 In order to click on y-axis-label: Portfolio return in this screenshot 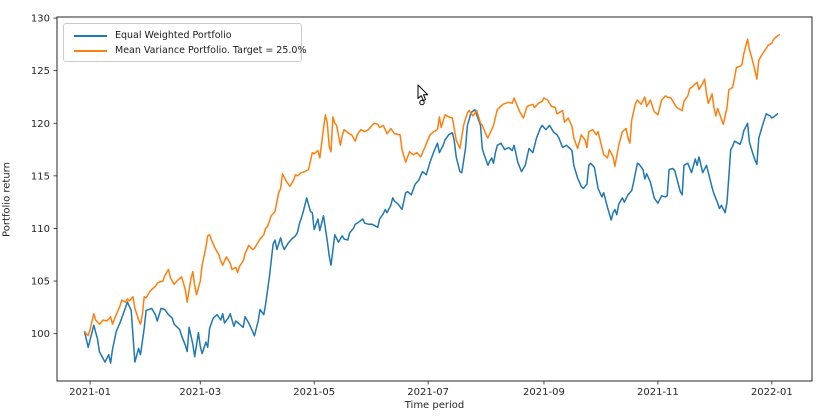, I will do `click(7, 199)`.